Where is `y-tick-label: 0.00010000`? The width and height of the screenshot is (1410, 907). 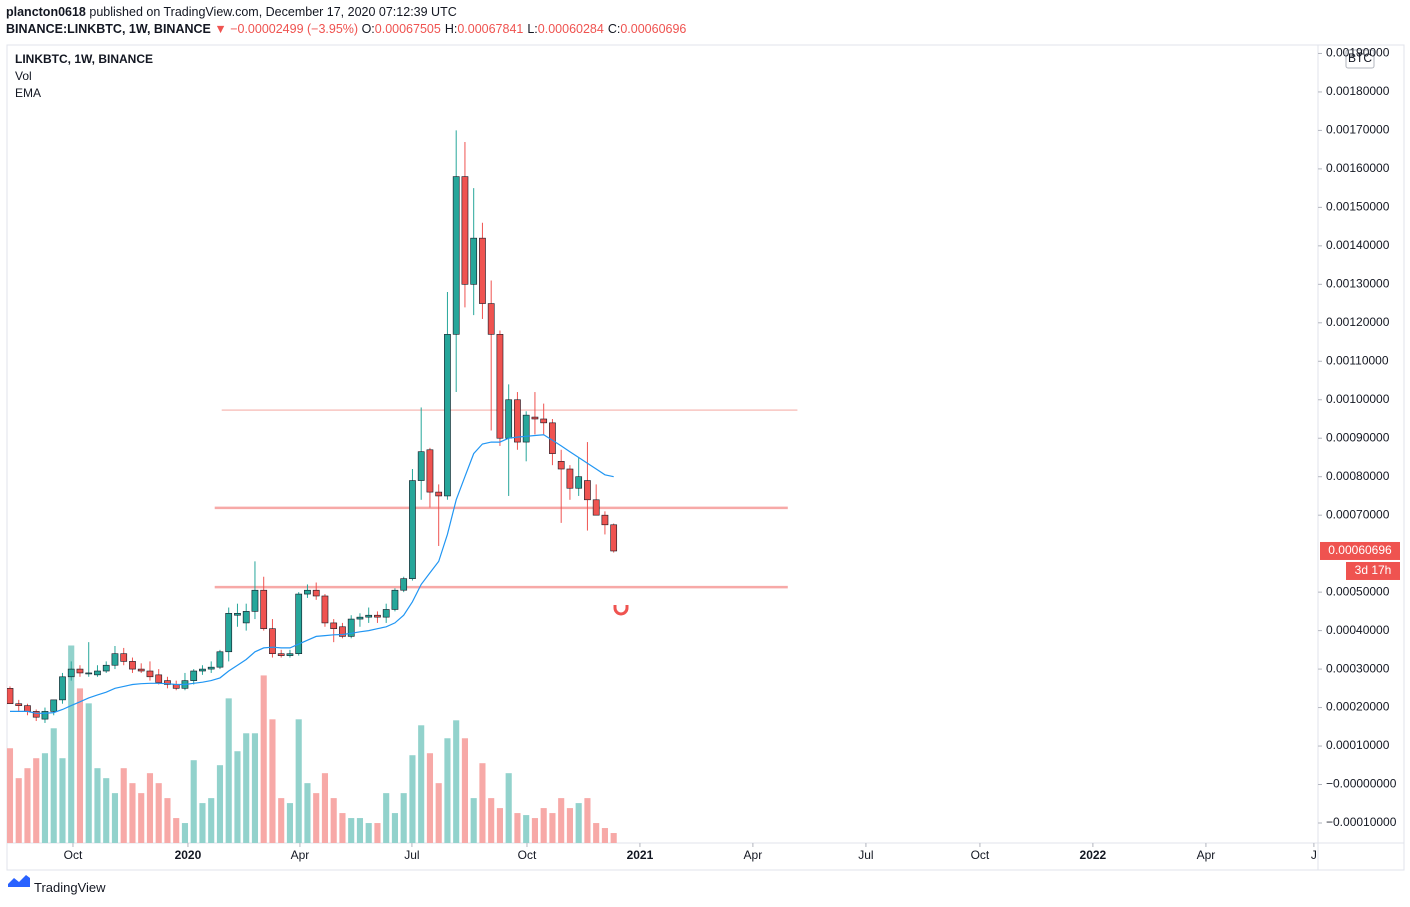
y-tick-label: 0.00010000 is located at coordinates (1358, 745).